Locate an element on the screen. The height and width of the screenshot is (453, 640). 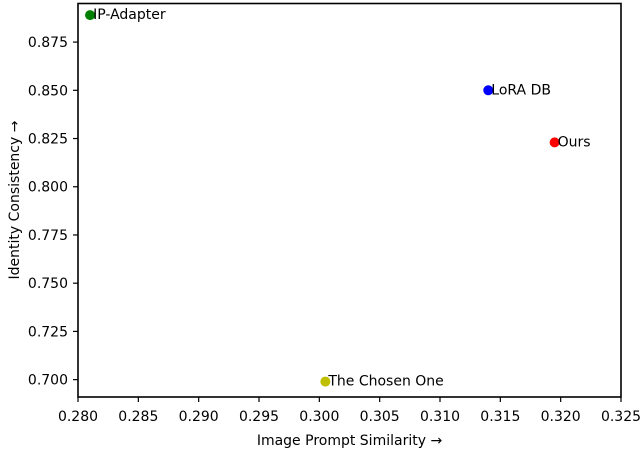
x-tick-label: 0.280 is located at coordinates (78, 417).